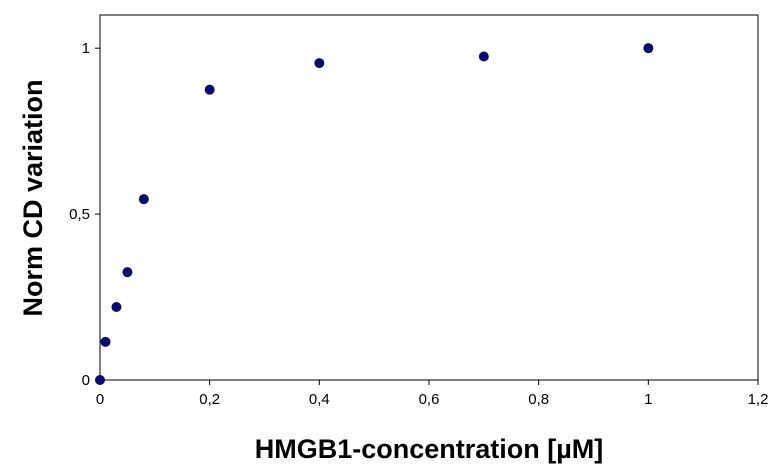 Image resolution: width=777 pixels, height=473 pixels. Describe the element at coordinates (86, 380) in the screenshot. I see `y-tick-label: 0` at that location.